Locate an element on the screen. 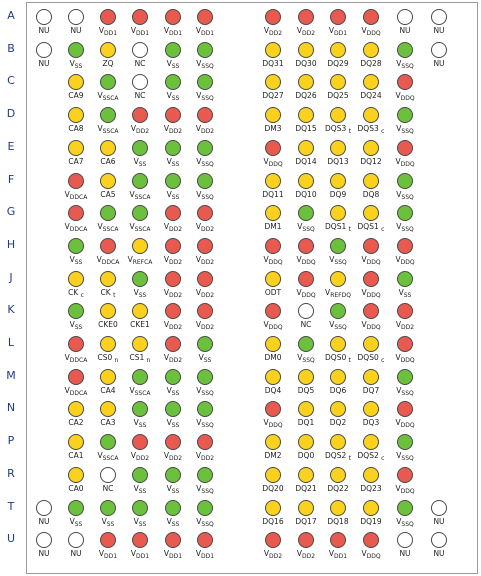  ball-K3 is located at coordinates (108, 311).